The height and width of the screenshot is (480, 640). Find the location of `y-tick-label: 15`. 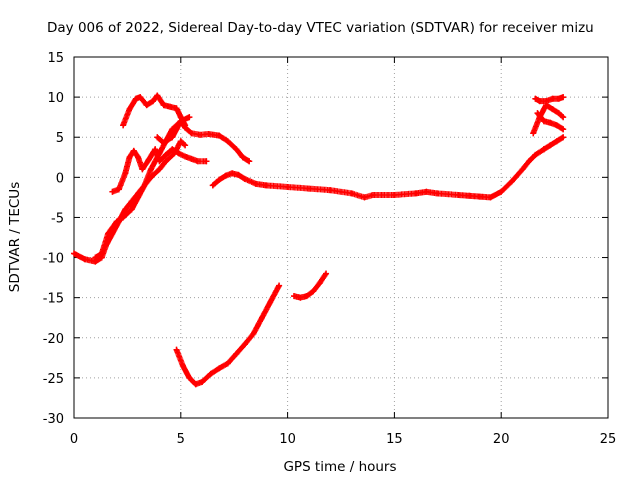

y-tick-label: 15 is located at coordinates (55, 58).